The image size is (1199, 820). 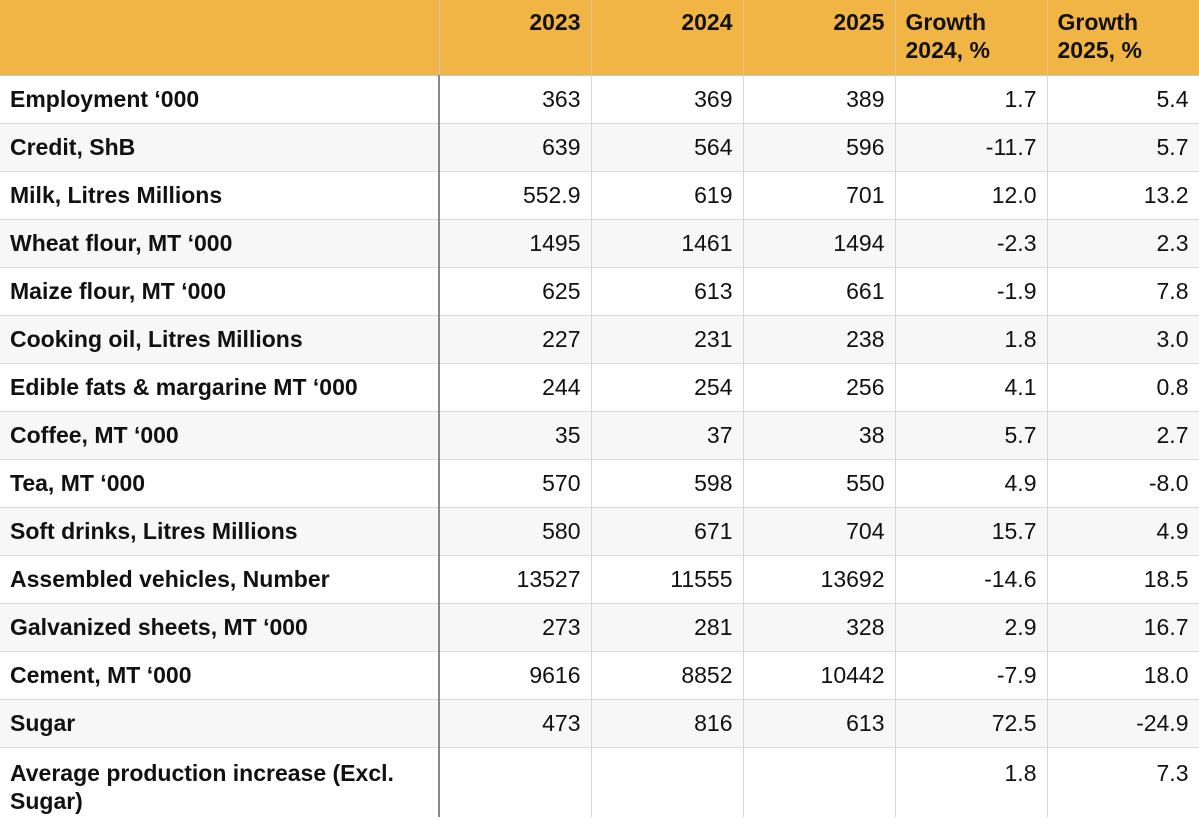 I want to click on cell-2025: 13692, so click(x=819, y=579).